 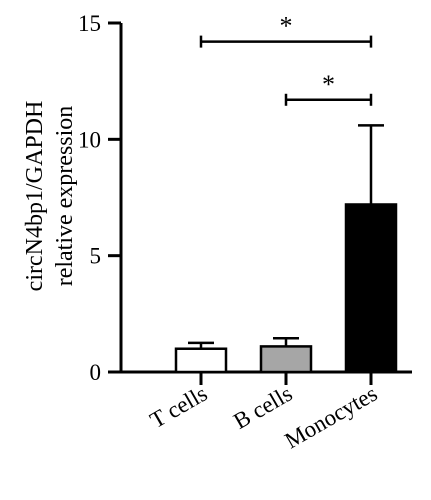 I want to click on x-tick-label: B cells, so click(x=262, y=407).